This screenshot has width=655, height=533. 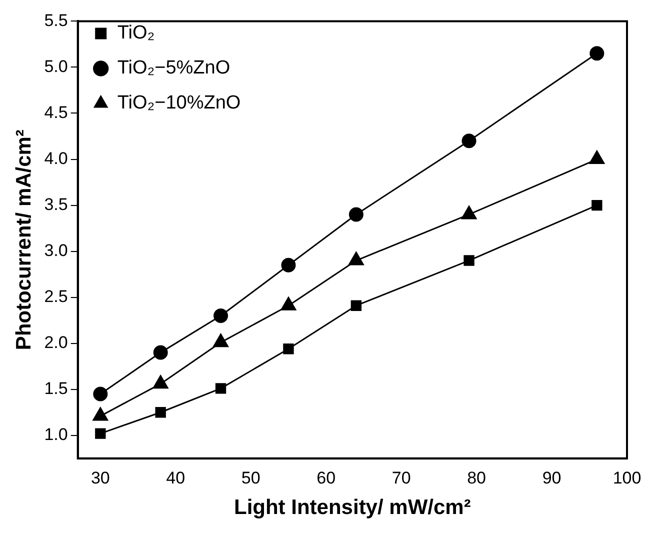 What do you see at coordinates (476, 478) in the screenshot?
I see `x-tick-label: 80` at bounding box center [476, 478].